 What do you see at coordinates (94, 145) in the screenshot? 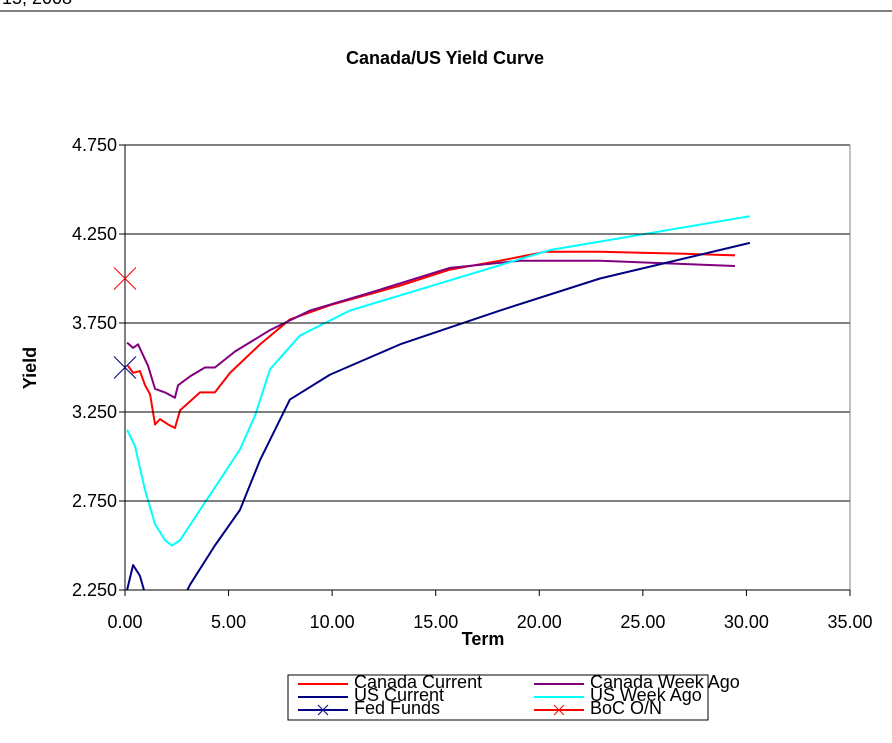
I see `y-tick-label: 4.750` at bounding box center [94, 145].